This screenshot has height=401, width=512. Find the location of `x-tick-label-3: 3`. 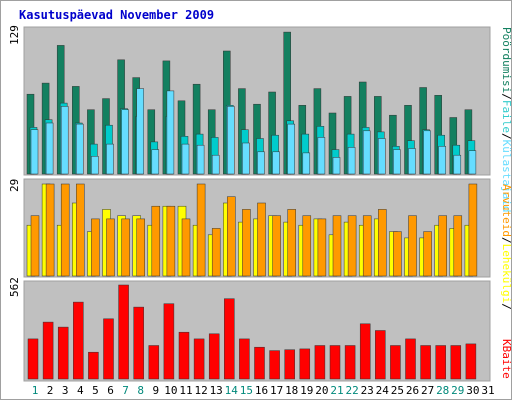

x-tick-label-3: 3 is located at coordinates (65, 390).